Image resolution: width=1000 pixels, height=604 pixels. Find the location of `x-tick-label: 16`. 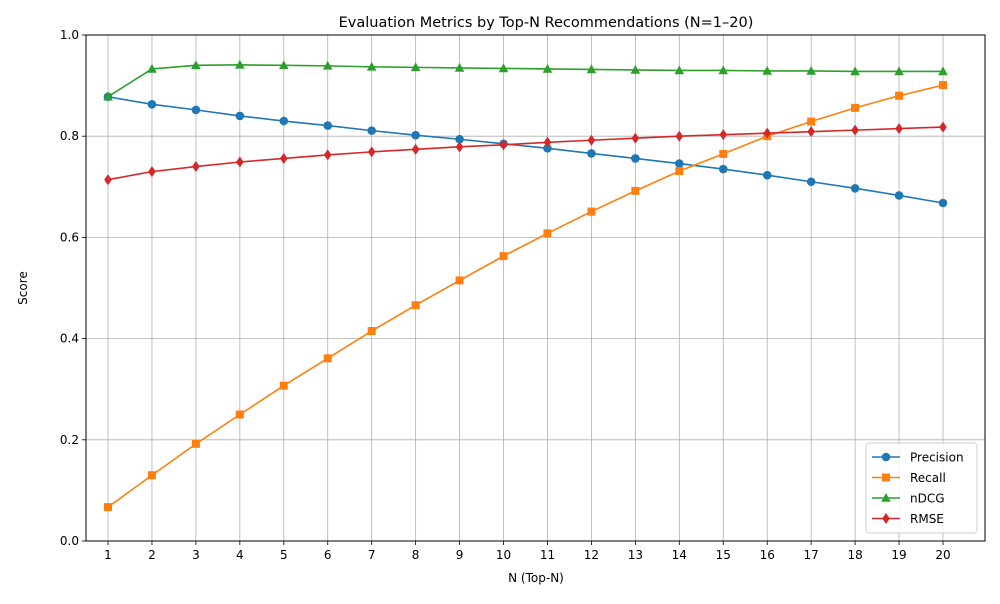

x-tick-label: 16 is located at coordinates (767, 555).